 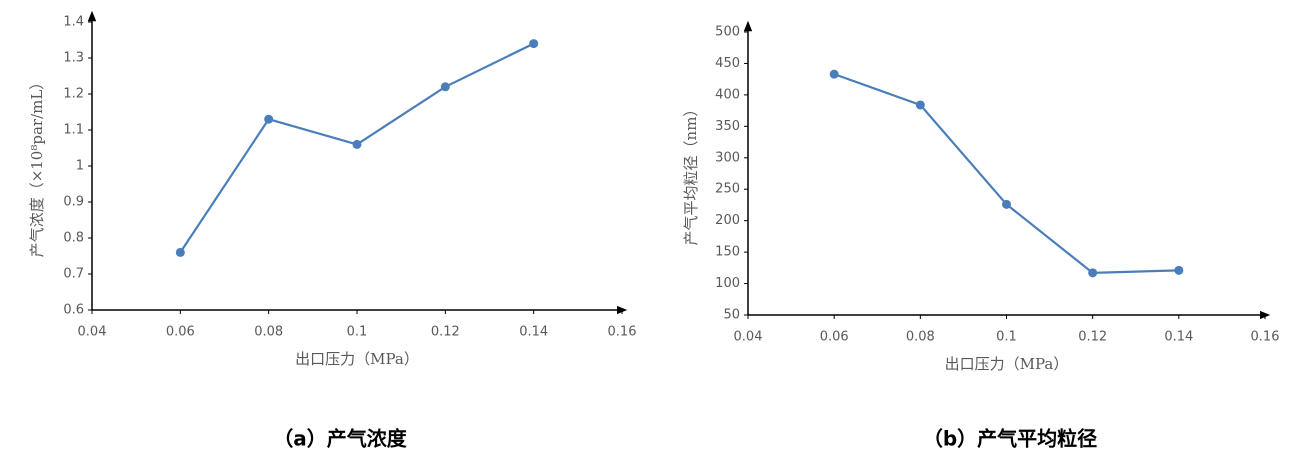 What do you see at coordinates (727, 63) in the screenshot?
I see `y-tick-label: 450` at bounding box center [727, 63].